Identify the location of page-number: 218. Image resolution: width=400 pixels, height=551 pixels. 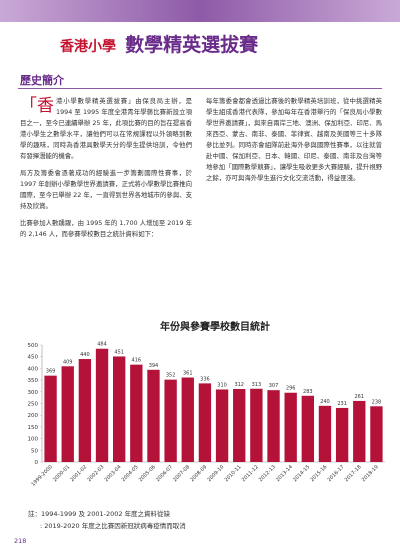
(20, 541).